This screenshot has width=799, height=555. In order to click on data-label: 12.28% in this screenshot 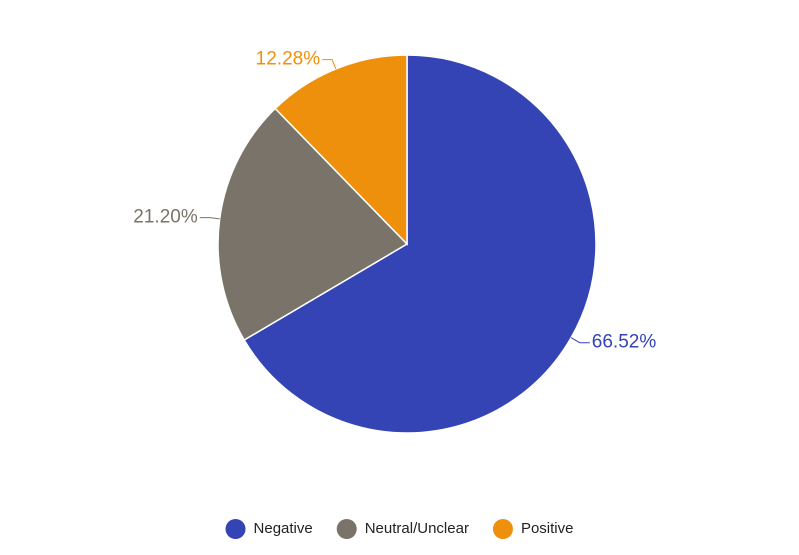, I will do `click(288, 59)`.